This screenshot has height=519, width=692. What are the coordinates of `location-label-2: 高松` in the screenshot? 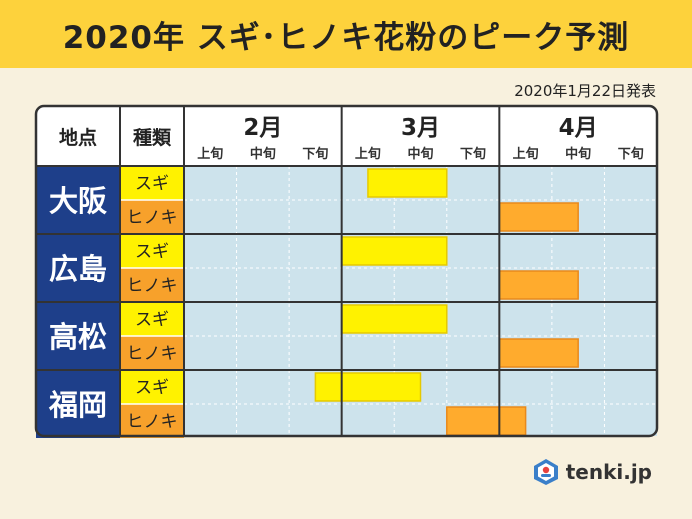 It's located at (78, 337).